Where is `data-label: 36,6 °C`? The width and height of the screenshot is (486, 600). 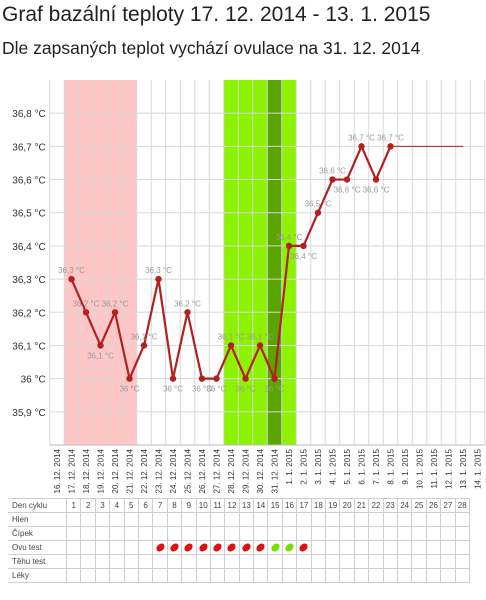 data-label: 36,6 °C is located at coordinates (332, 171).